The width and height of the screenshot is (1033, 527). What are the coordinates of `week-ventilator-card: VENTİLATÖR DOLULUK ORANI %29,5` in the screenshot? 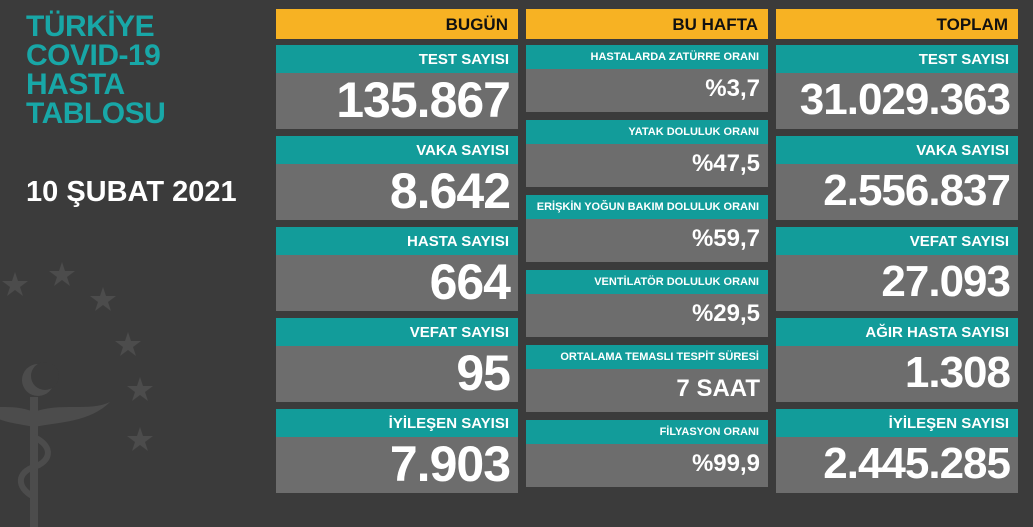 It's located at (647, 303).